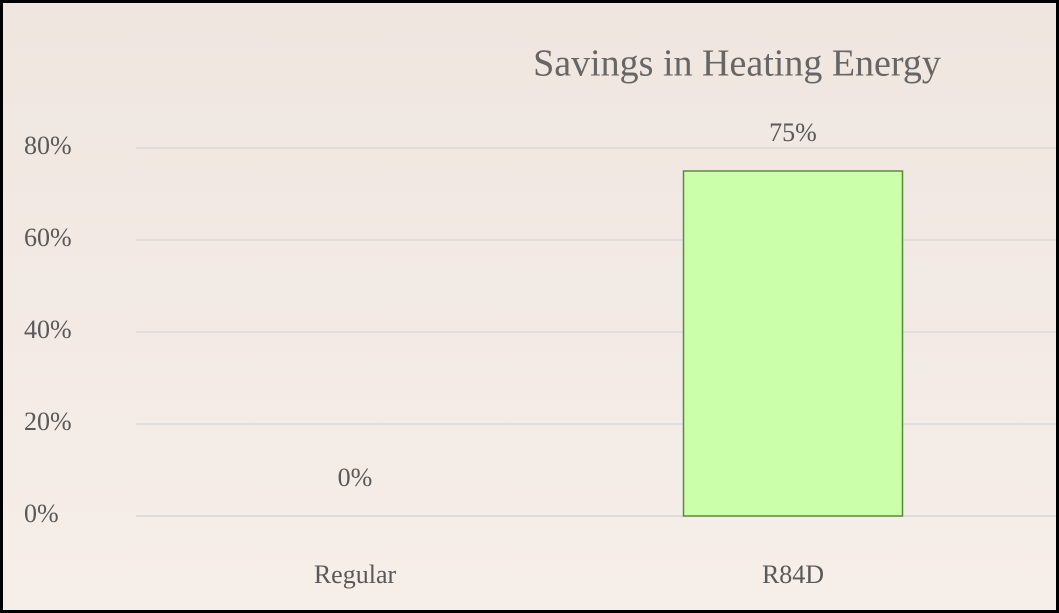 This screenshot has height=613, width=1059. What do you see at coordinates (355, 574) in the screenshot?
I see `x-tick-label: Regular` at bounding box center [355, 574].